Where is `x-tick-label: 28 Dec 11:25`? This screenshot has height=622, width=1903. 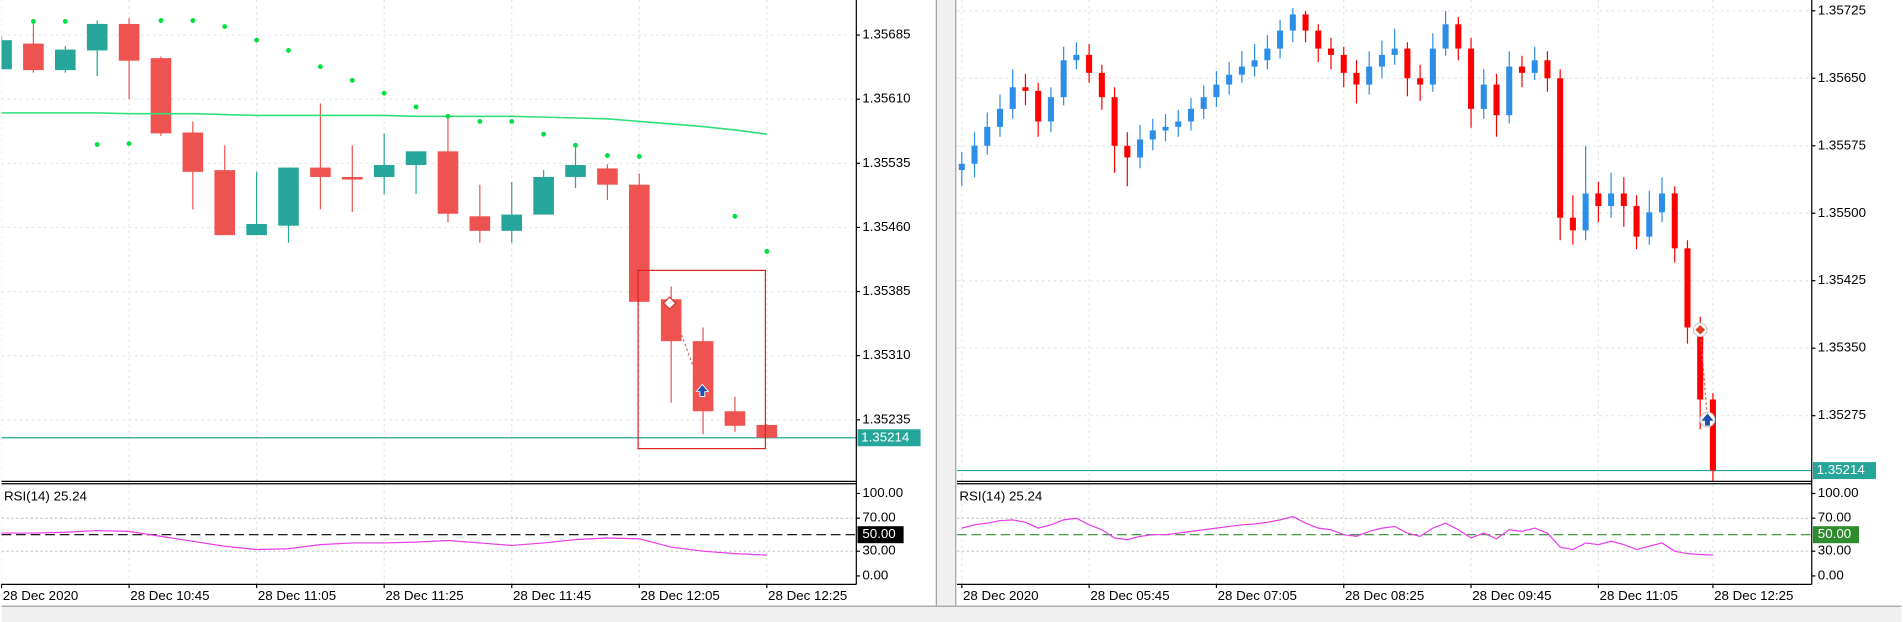 x-tick-label: 28 Dec 11:25 is located at coordinates (424, 595).